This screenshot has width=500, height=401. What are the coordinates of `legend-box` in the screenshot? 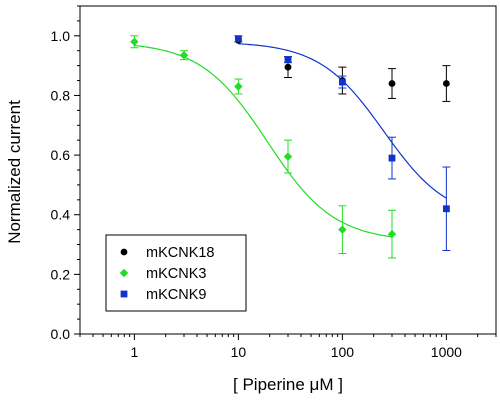 It's located at (176, 273).